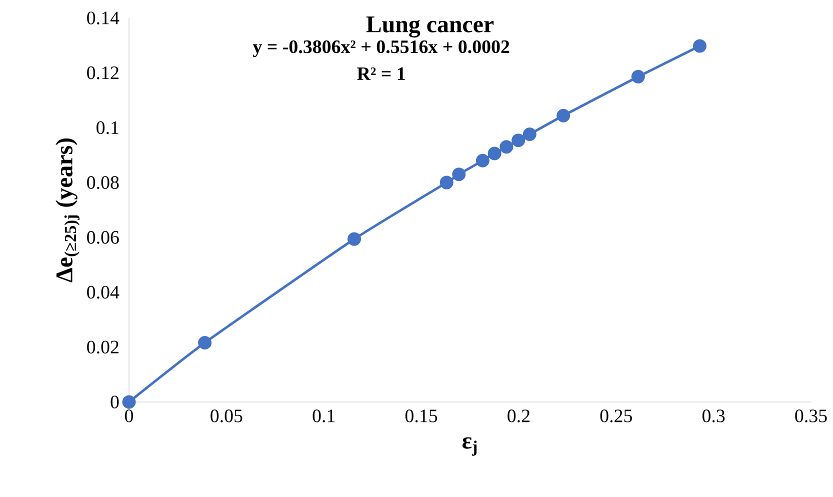  I want to click on y-tick-label: 0, so click(114, 402).